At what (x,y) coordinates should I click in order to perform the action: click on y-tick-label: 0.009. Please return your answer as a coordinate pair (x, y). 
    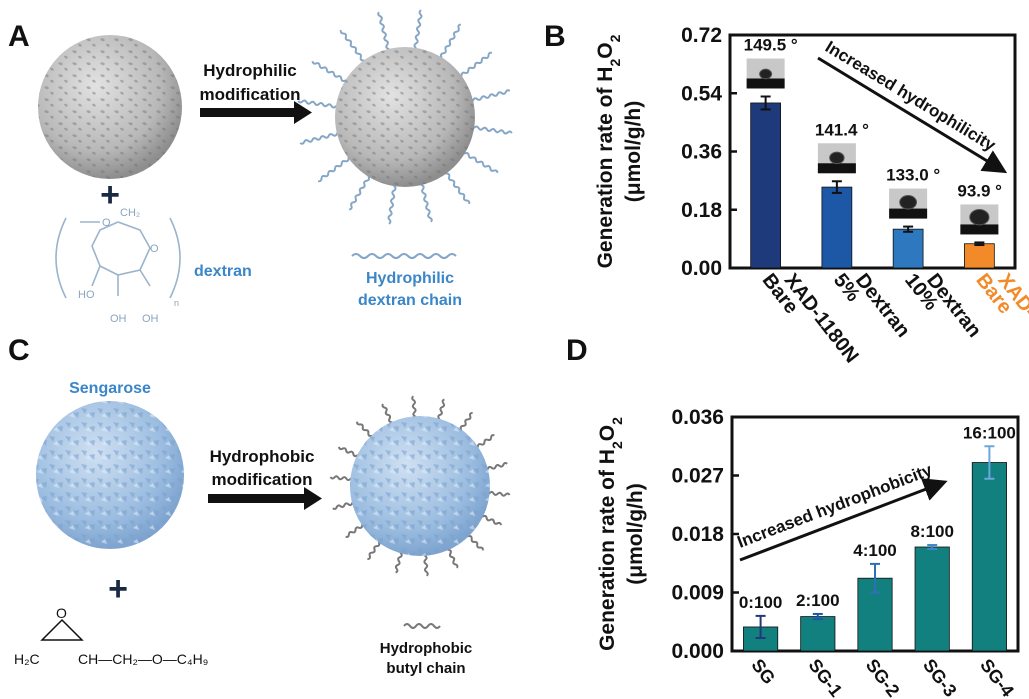
    Looking at the image, I should click on (697, 593).